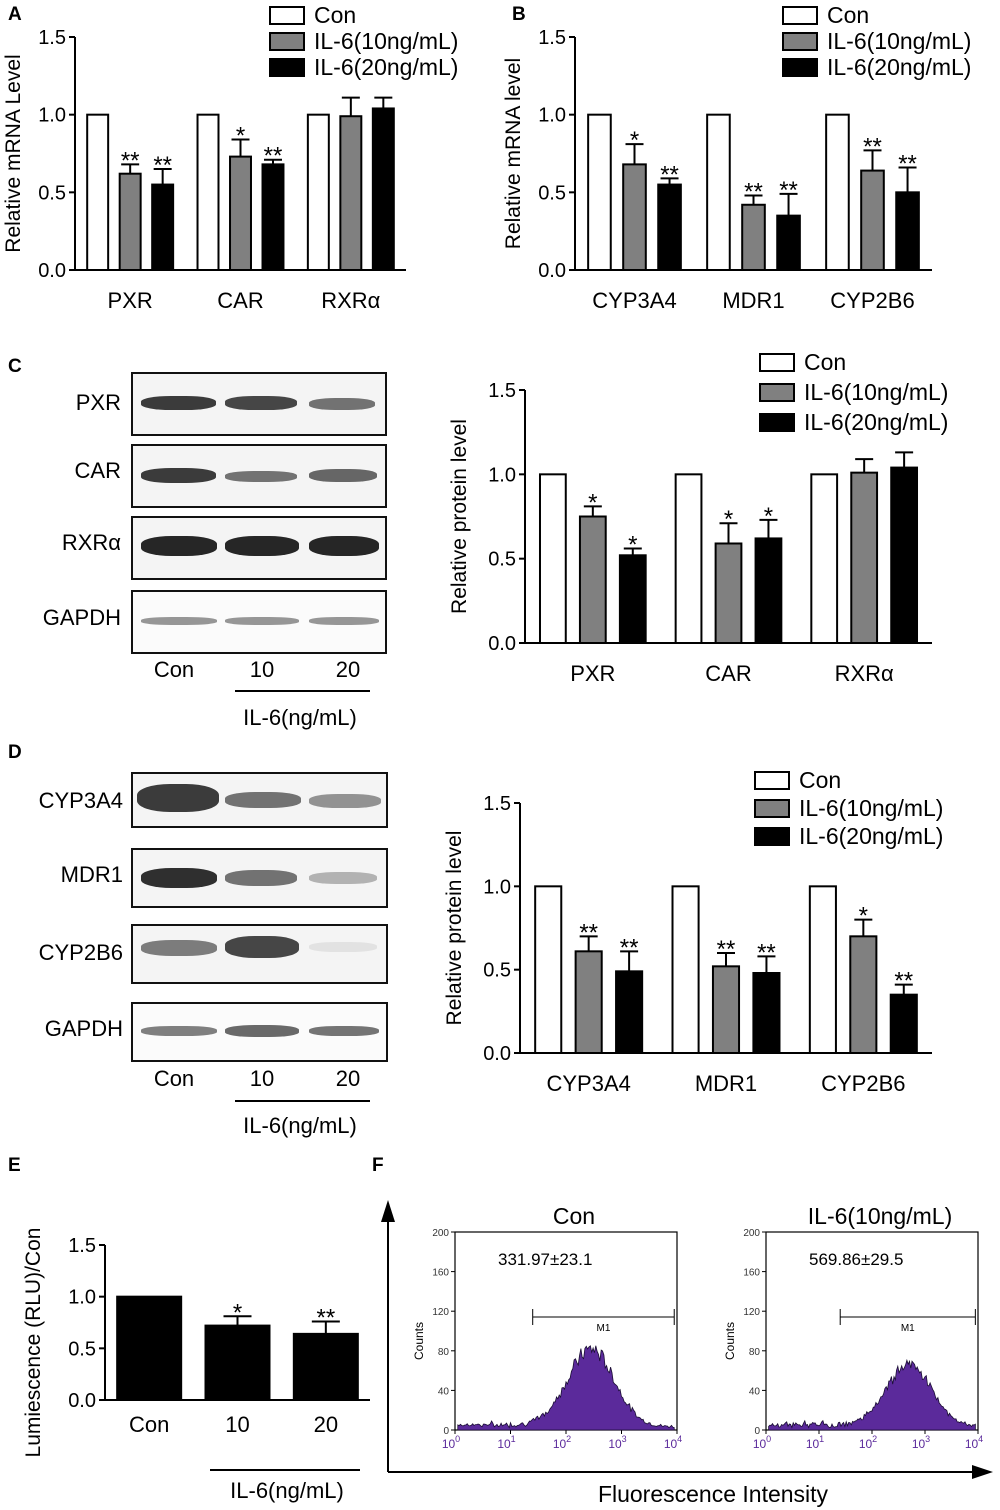 The height and width of the screenshot is (1510, 1000). Describe the element at coordinates (262, 669) in the screenshot. I see `blot-c-lane-label: 10` at that location.